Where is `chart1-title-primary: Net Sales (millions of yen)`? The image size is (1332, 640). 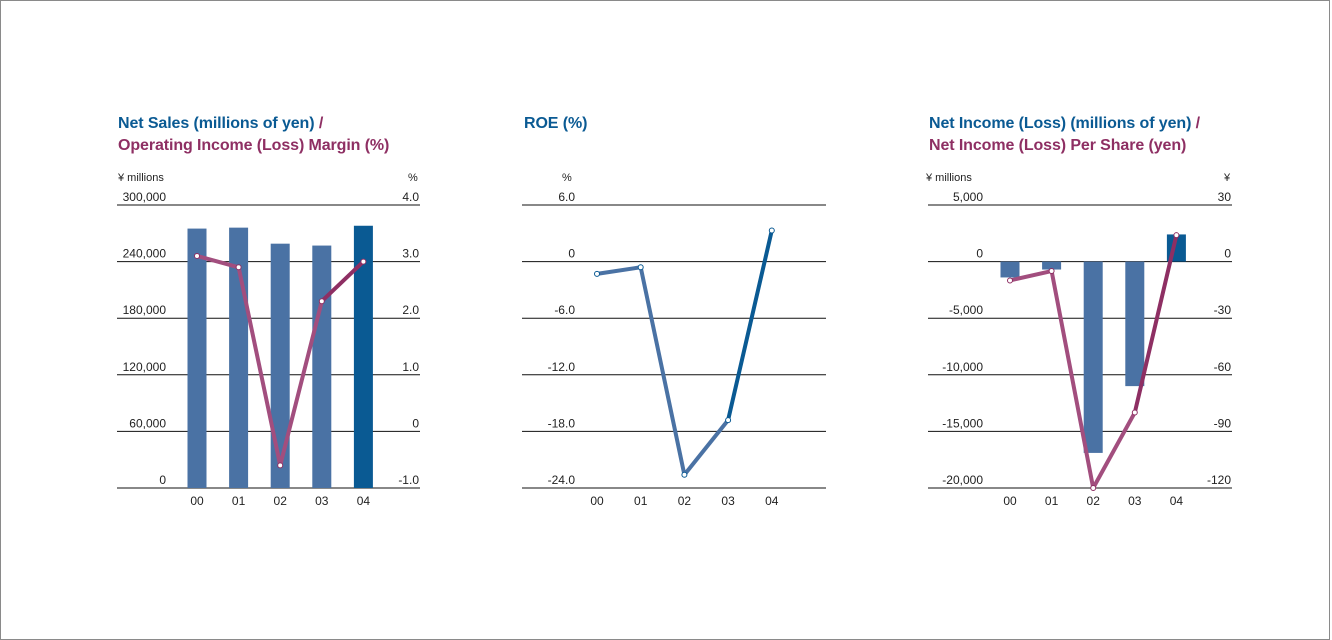
chart1-title-primary: Net Sales (millions of yen) is located at coordinates (216, 123).